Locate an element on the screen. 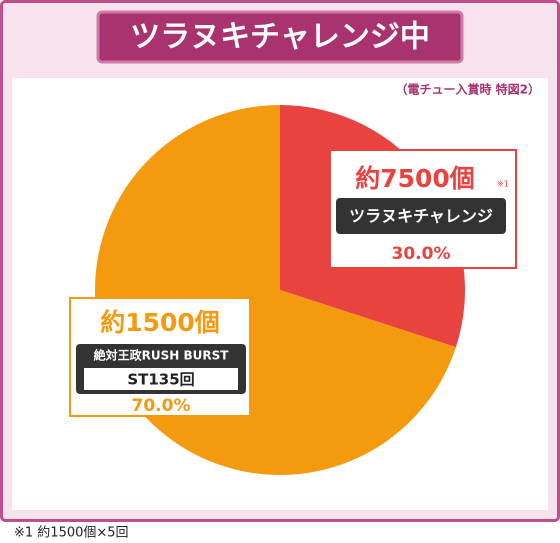 Image resolution: width=560 pixels, height=543 pixels. subtitle: （電チュー入賞時 特図2） is located at coordinates (467, 89).